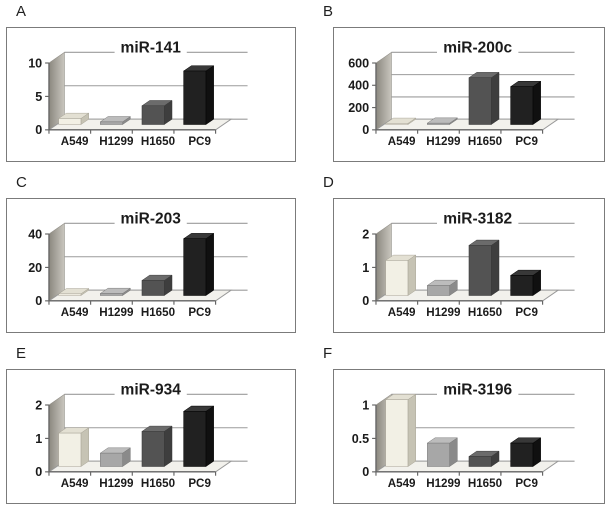  I want to click on chart-box-mir-200c: 0 200 400 600 A549 H1299 H1650 PC9 miR-200c, so click(469, 94).